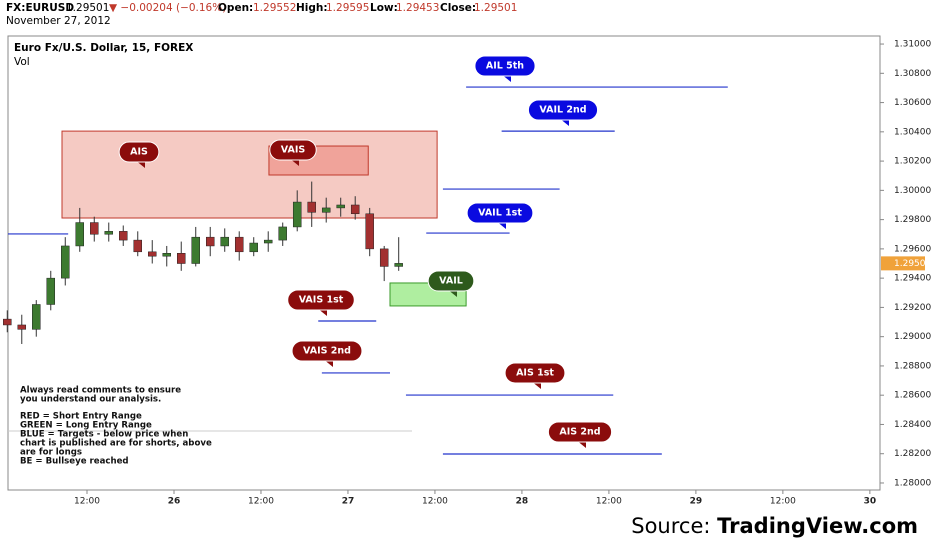 This screenshot has width=932, height=554. Describe the element at coordinates (912, 191) in the screenshot. I see `y-tick-label: 1.30000` at that location.